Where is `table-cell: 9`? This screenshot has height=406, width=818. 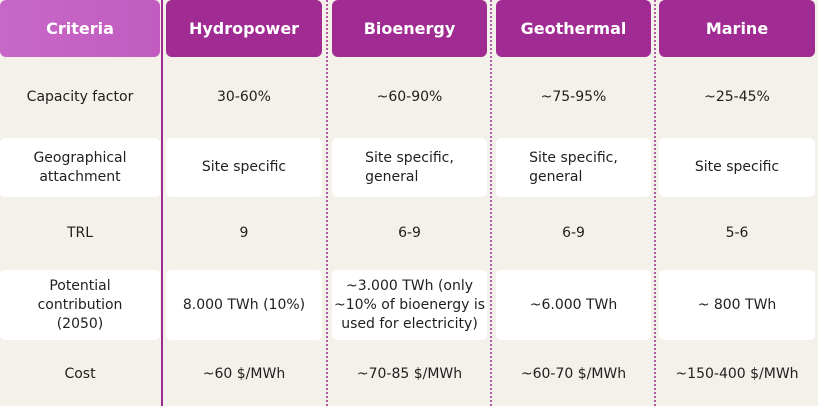 table-cell: 9 is located at coordinates (244, 233).